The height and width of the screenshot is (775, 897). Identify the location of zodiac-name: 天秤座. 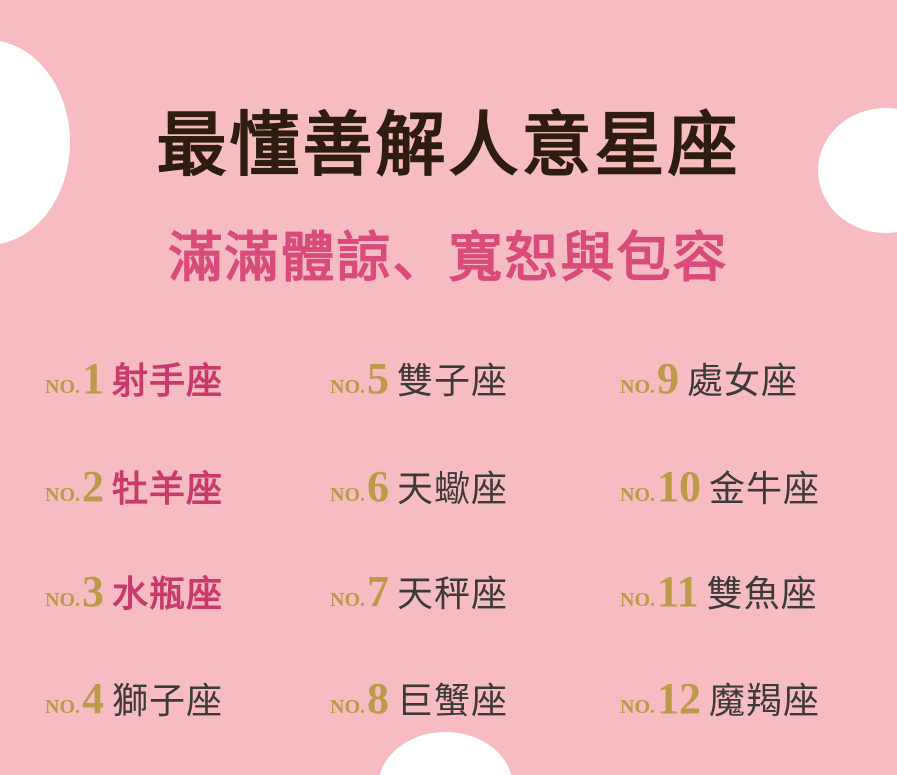
(453, 594).